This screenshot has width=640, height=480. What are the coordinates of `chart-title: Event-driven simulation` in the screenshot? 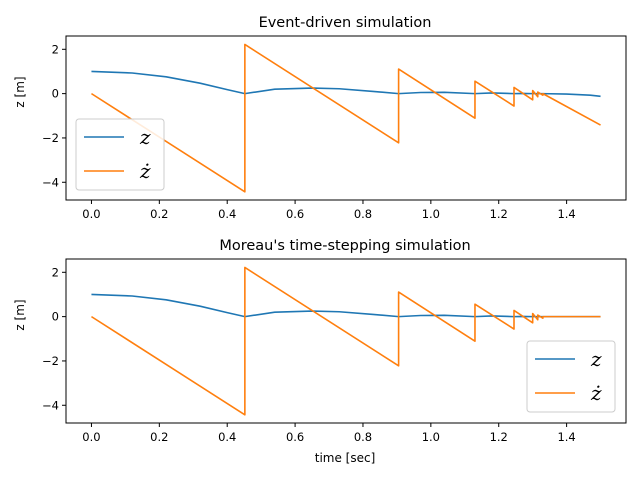 It's located at (345, 23).